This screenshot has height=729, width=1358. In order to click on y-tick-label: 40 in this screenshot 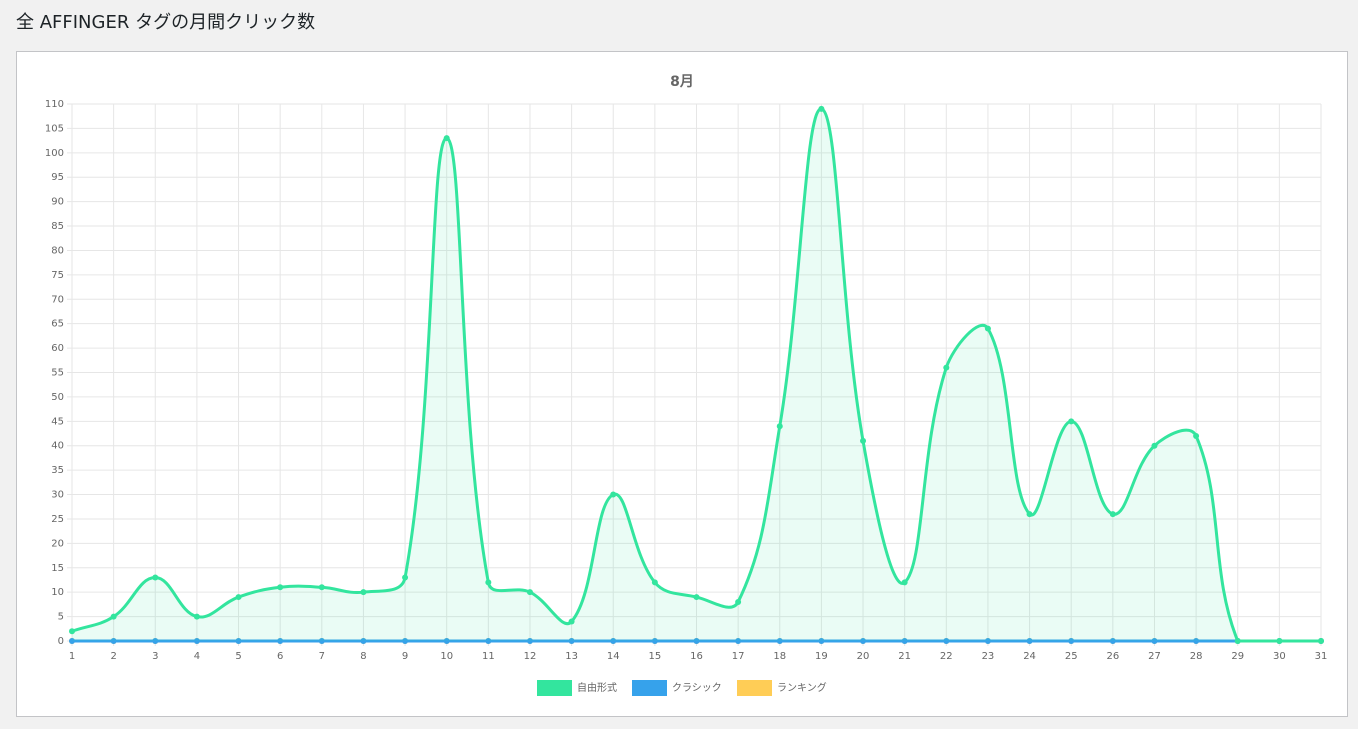, I will do `click(57, 446)`.